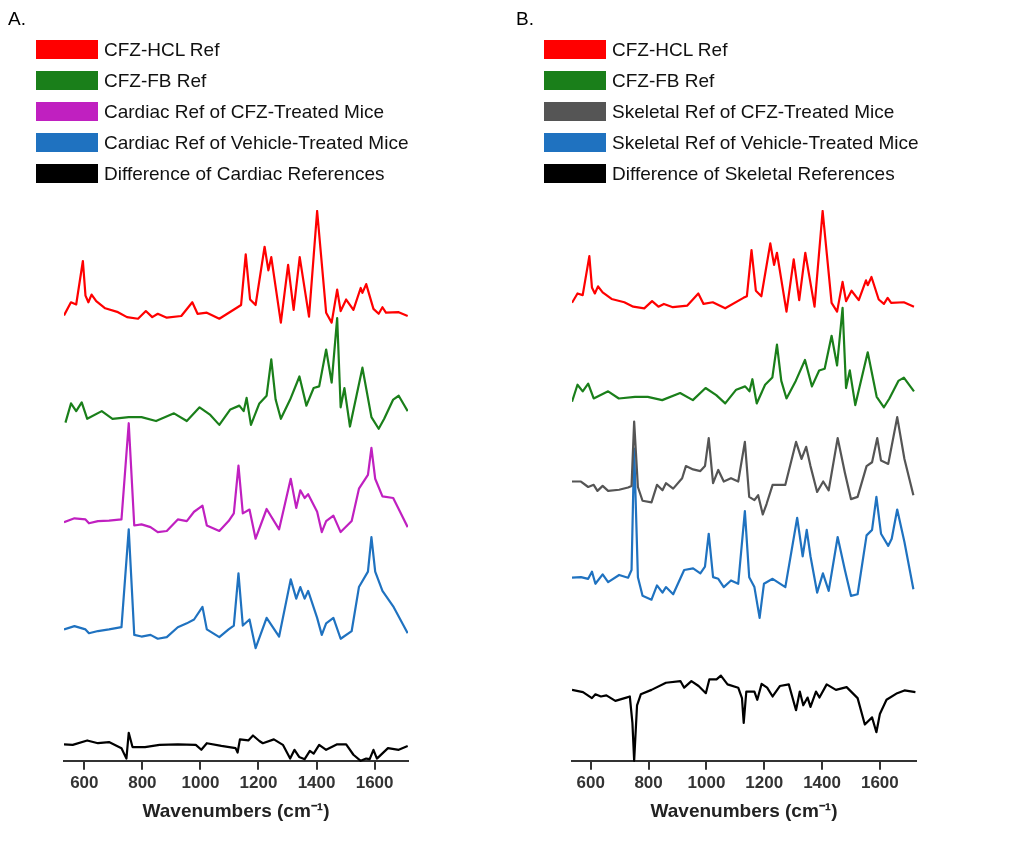 The width and height of the screenshot is (1026, 841). I want to click on legend-label: Cardiac Ref of Vehicle-Treated Mice, so click(256, 142).